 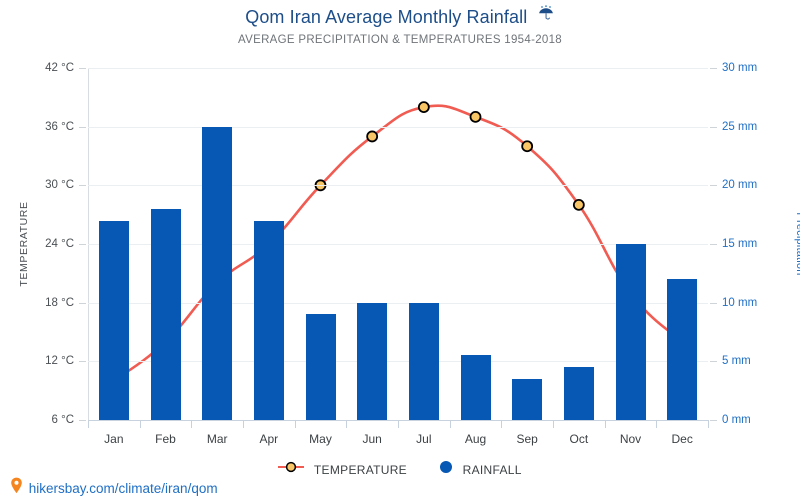 I want to click on chart-header: Qom Iran Average Monthly Rainfall, so click(x=400, y=17).